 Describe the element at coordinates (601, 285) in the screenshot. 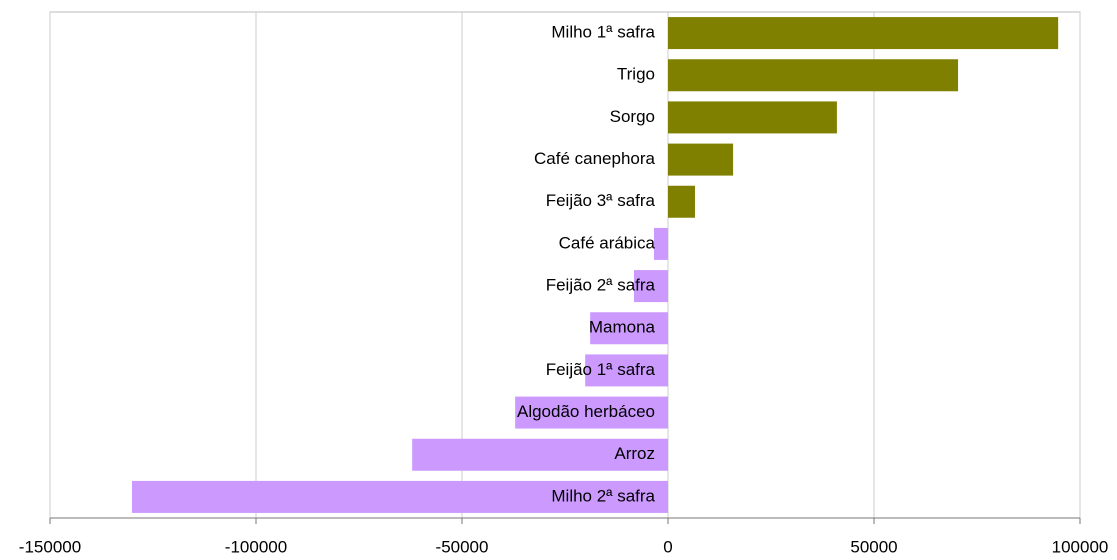

I see `category-label: Feijão 2ª safra` at that location.